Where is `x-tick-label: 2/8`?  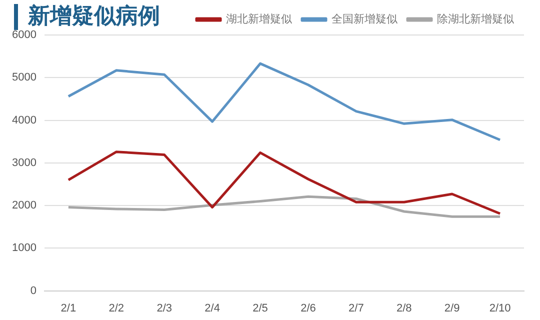
x-tick-label: 2/8 is located at coordinates (404, 308).